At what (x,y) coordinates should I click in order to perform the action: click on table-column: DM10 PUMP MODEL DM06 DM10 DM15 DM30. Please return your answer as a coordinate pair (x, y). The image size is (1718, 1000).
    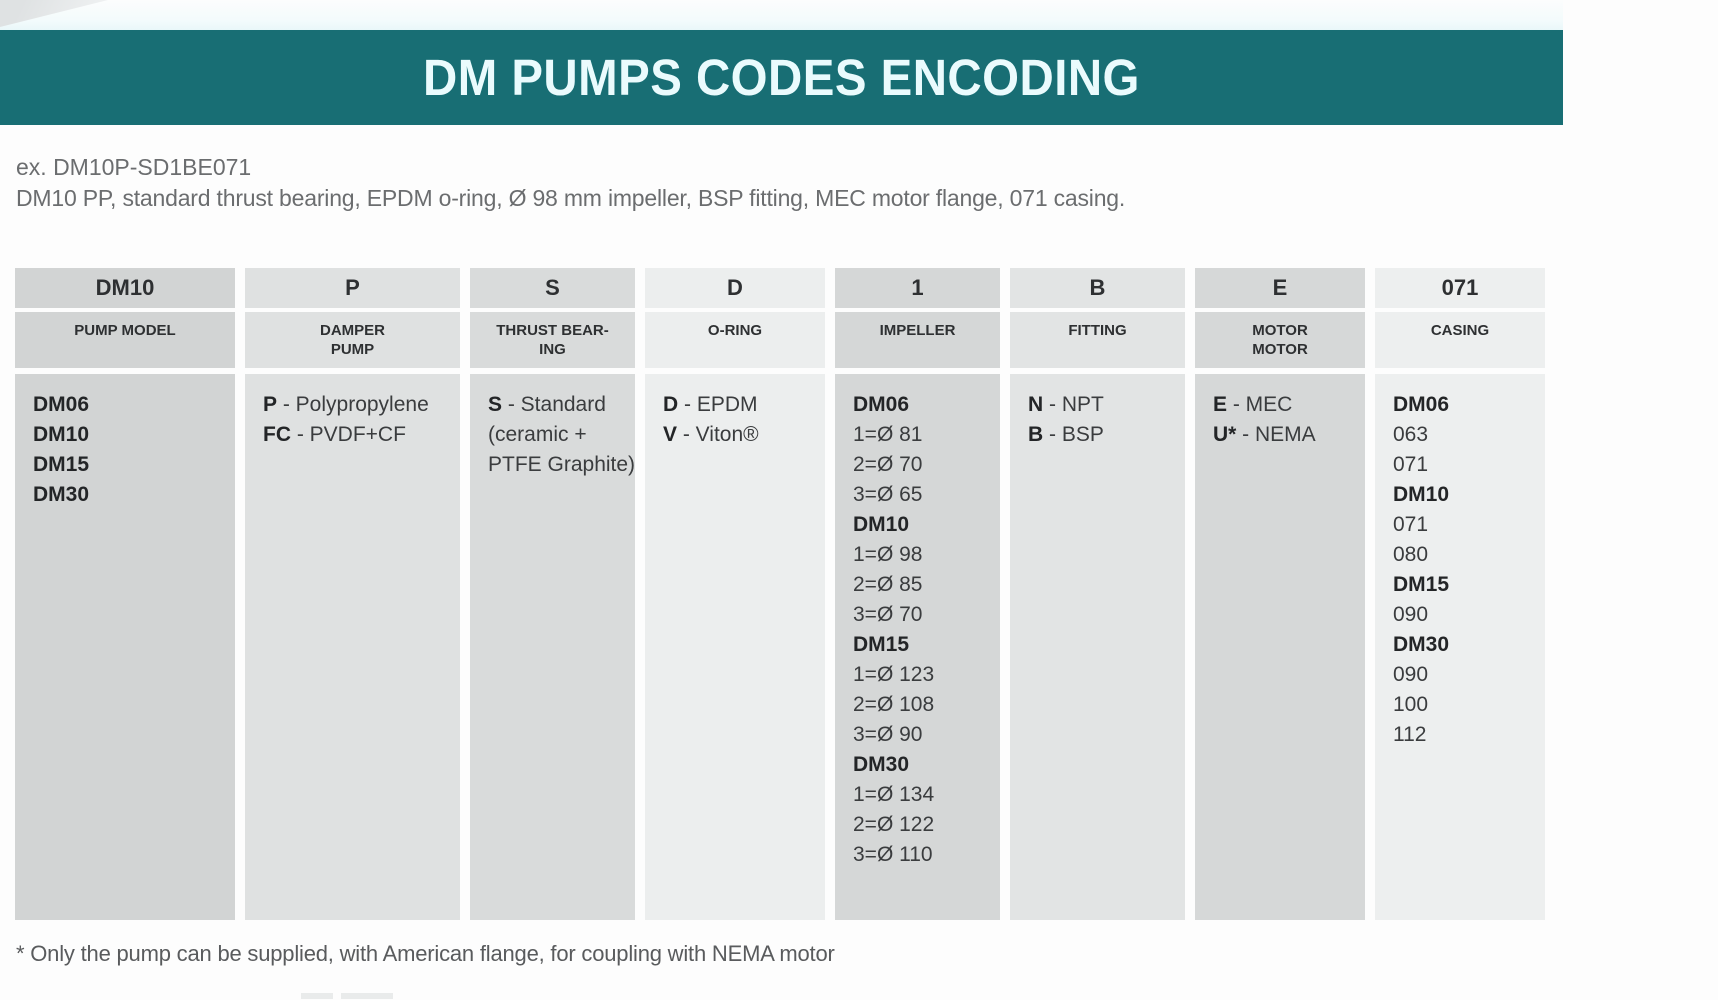
    Looking at the image, I should click on (125, 594).